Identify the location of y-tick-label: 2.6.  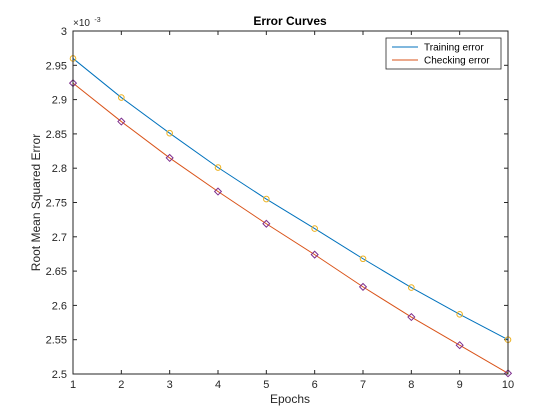
(59, 306).